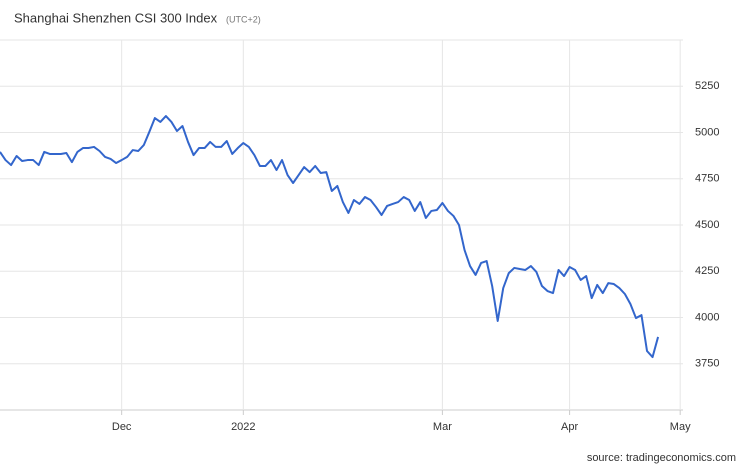  What do you see at coordinates (707, 317) in the screenshot?
I see `y-tick-label: 4000` at bounding box center [707, 317].